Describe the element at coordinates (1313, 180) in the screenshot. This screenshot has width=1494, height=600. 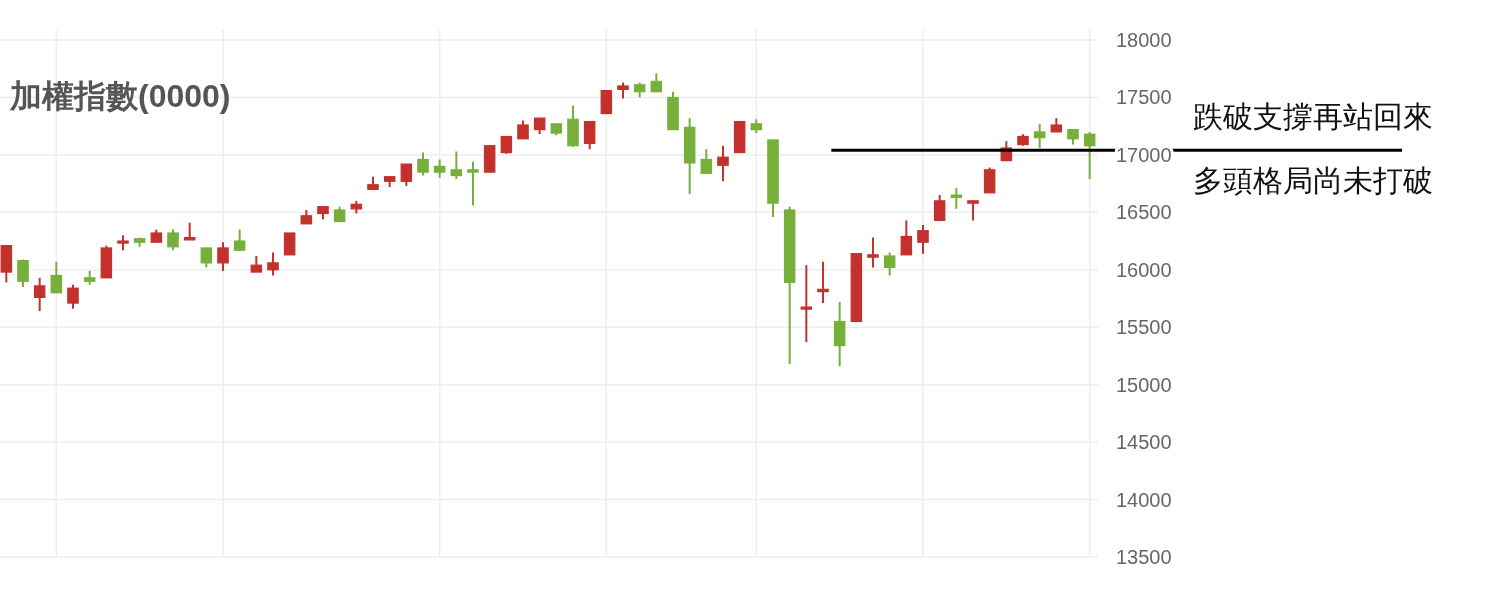
I see `text: 多頭格局尚未打破` at that location.